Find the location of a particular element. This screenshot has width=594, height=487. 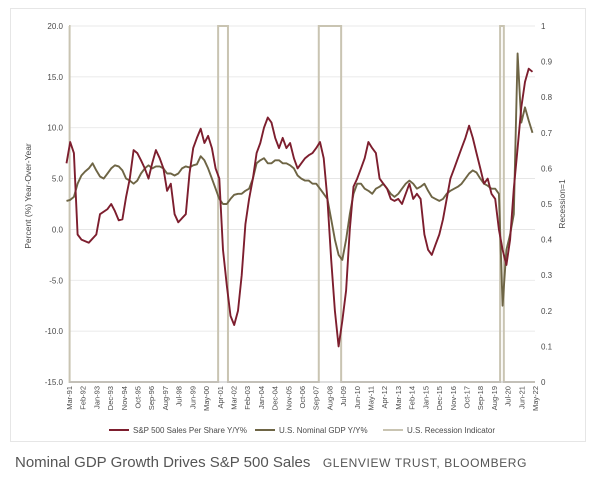

x-tick-label: Jan-04 is located at coordinates (261, 397).